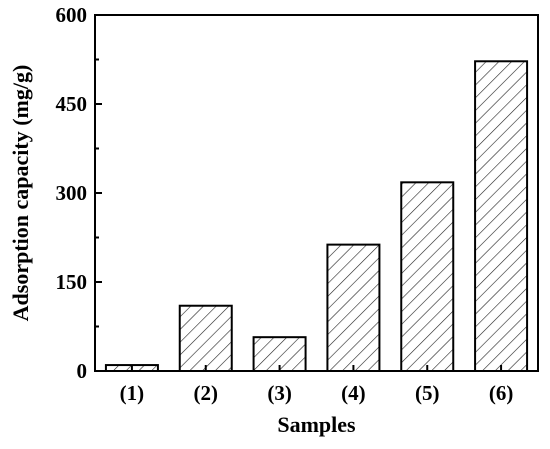 The height and width of the screenshot is (449, 550). What do you see at coordinates (279, 393) in the screenshot?
I see `x-tick-label: (3)` at bounding box center [279, 393].